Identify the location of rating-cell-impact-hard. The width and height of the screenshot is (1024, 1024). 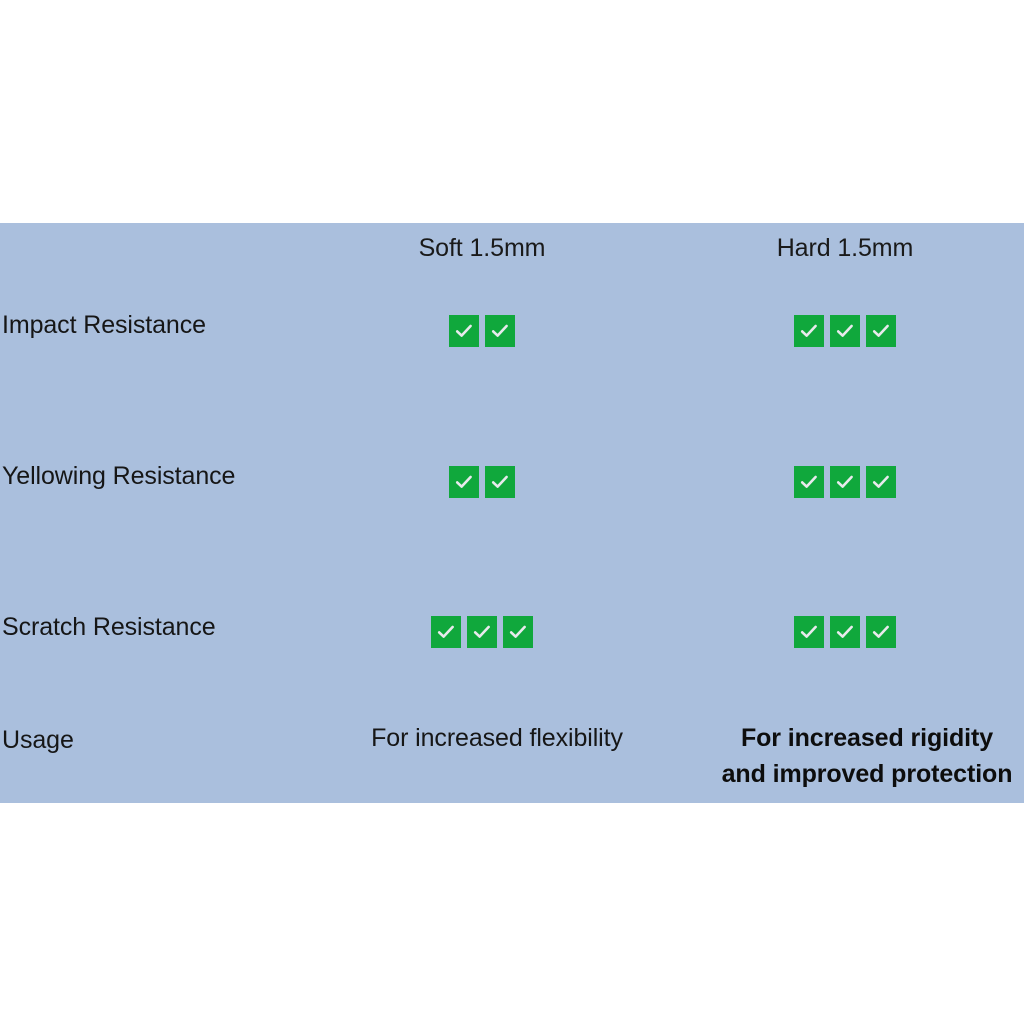
(845, 331).